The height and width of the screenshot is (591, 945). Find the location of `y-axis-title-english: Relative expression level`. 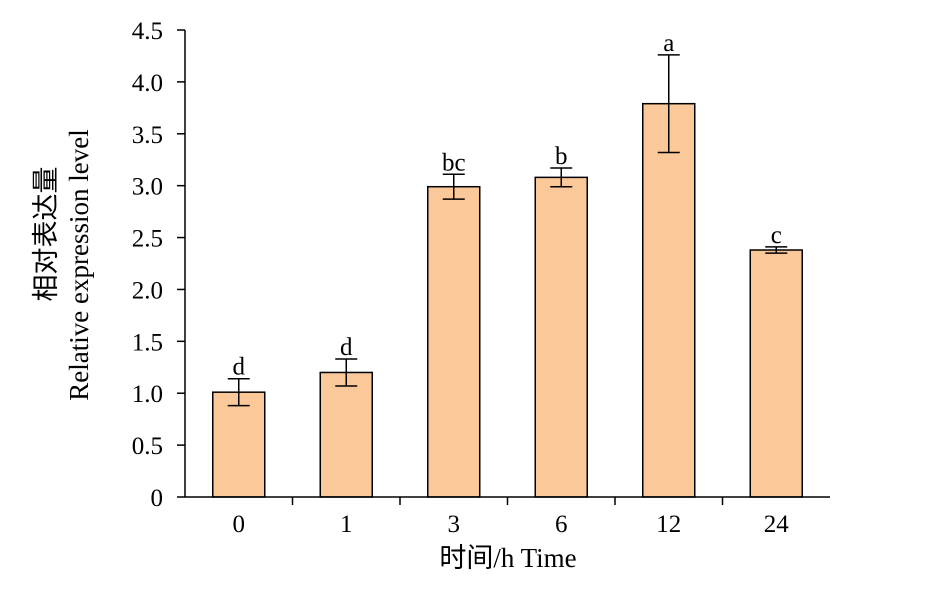

y-axis-title-english: Relative expression level is located at coordinates (79, 264).